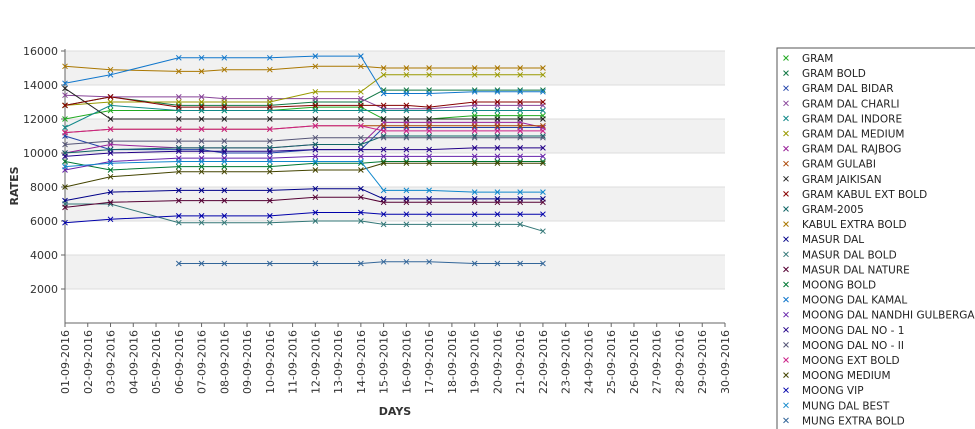 The height and width of the screenshot is (429, 975). Describe the element at coordinates (846, 406) in the screenshot. I see `legend-label: MUNG DAL BEST` at that location.